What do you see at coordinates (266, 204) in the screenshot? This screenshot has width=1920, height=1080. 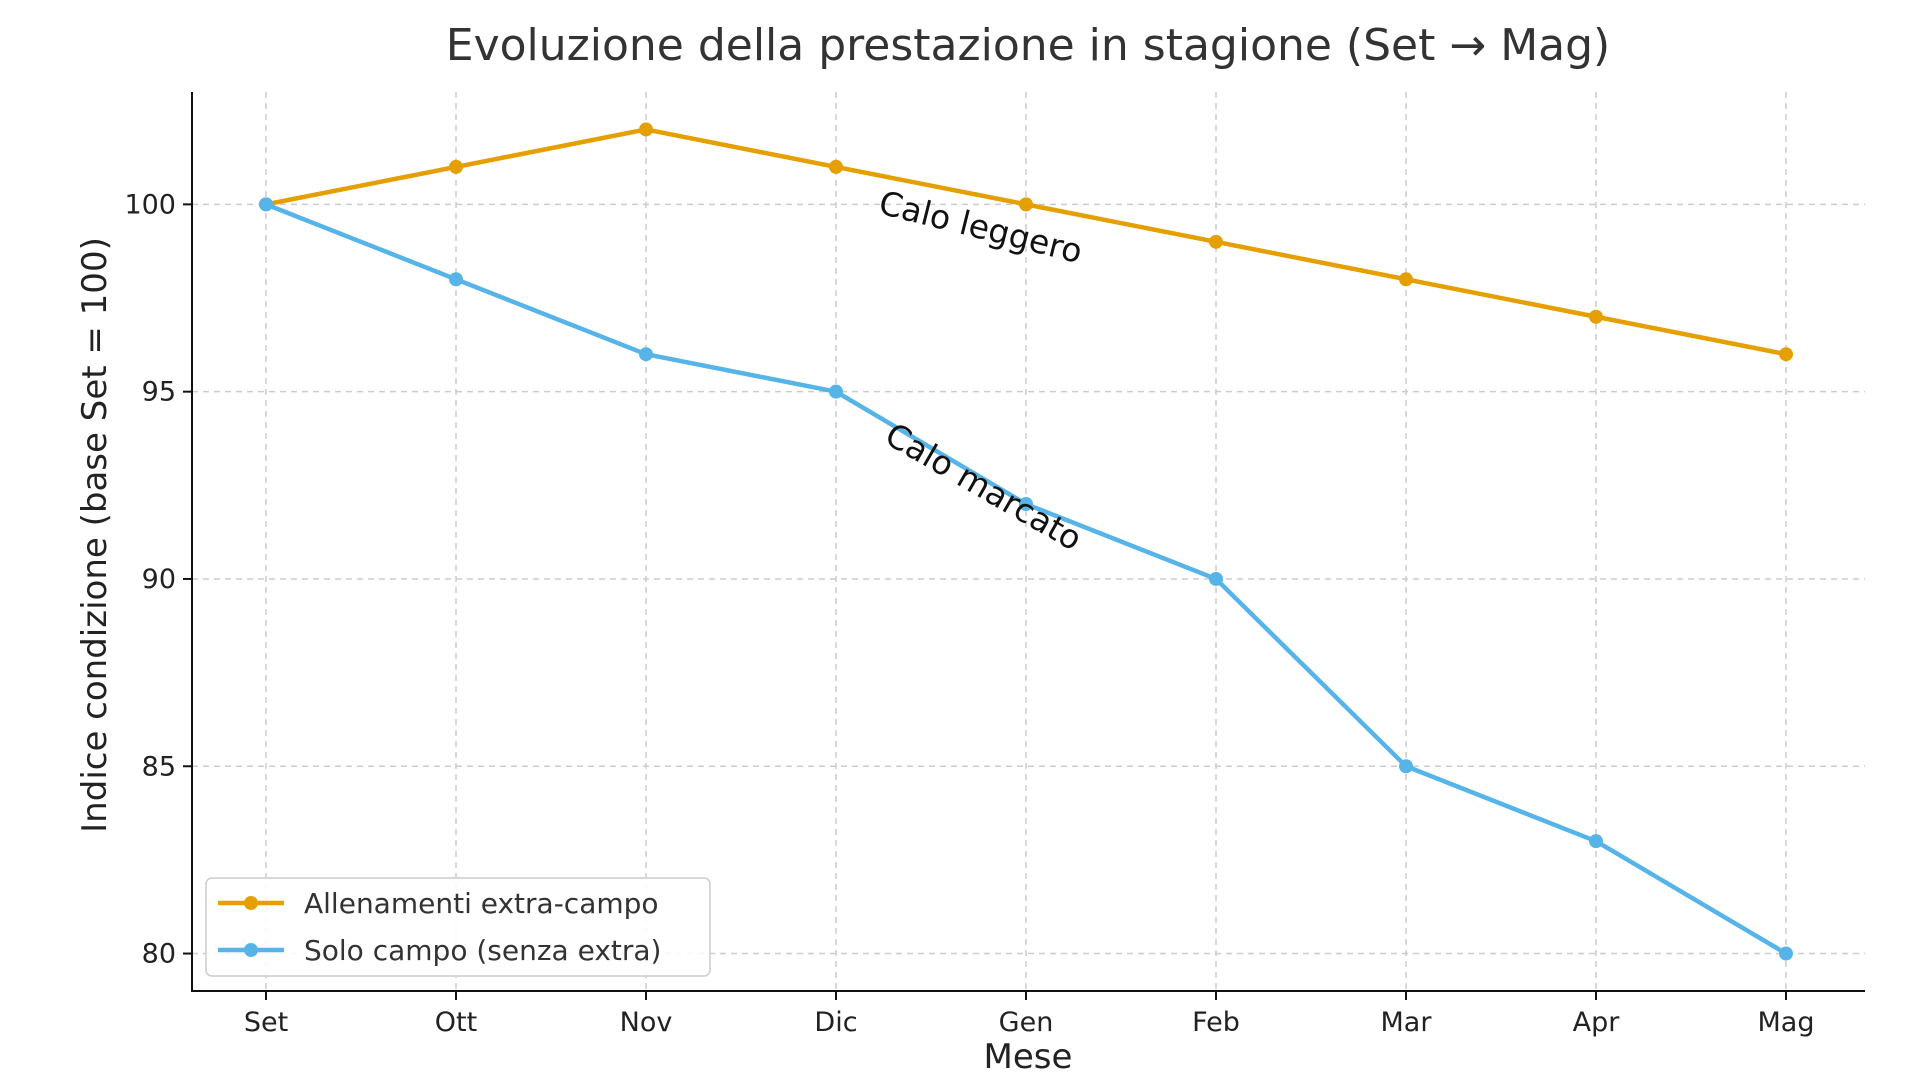 I see `point-solo-campo-senza-extra-set` at bounding box center [266, 204].